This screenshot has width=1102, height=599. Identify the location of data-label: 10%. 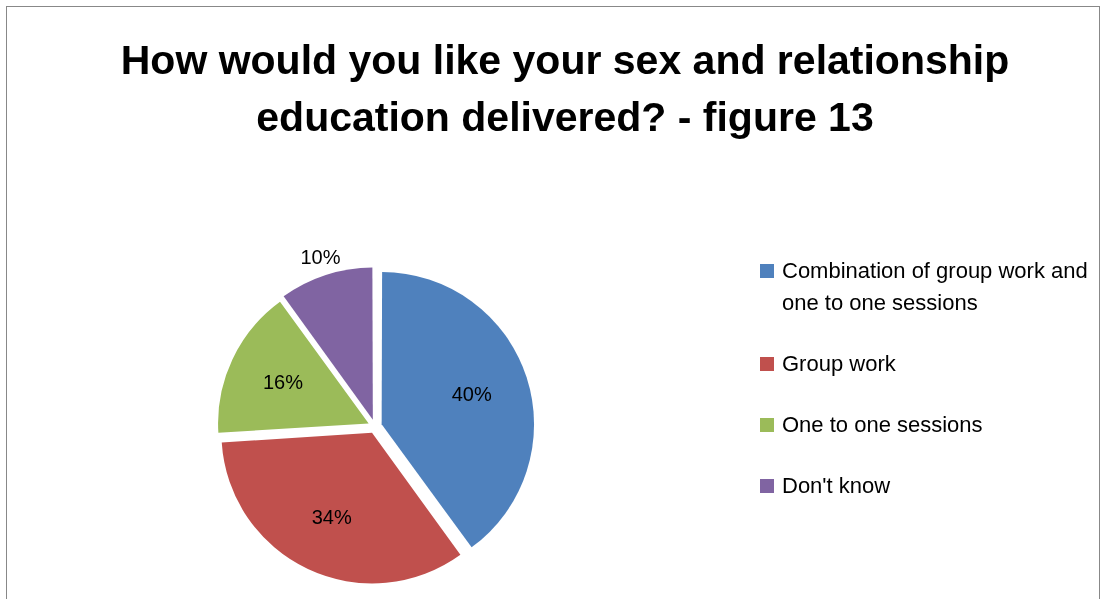
(320, 257).